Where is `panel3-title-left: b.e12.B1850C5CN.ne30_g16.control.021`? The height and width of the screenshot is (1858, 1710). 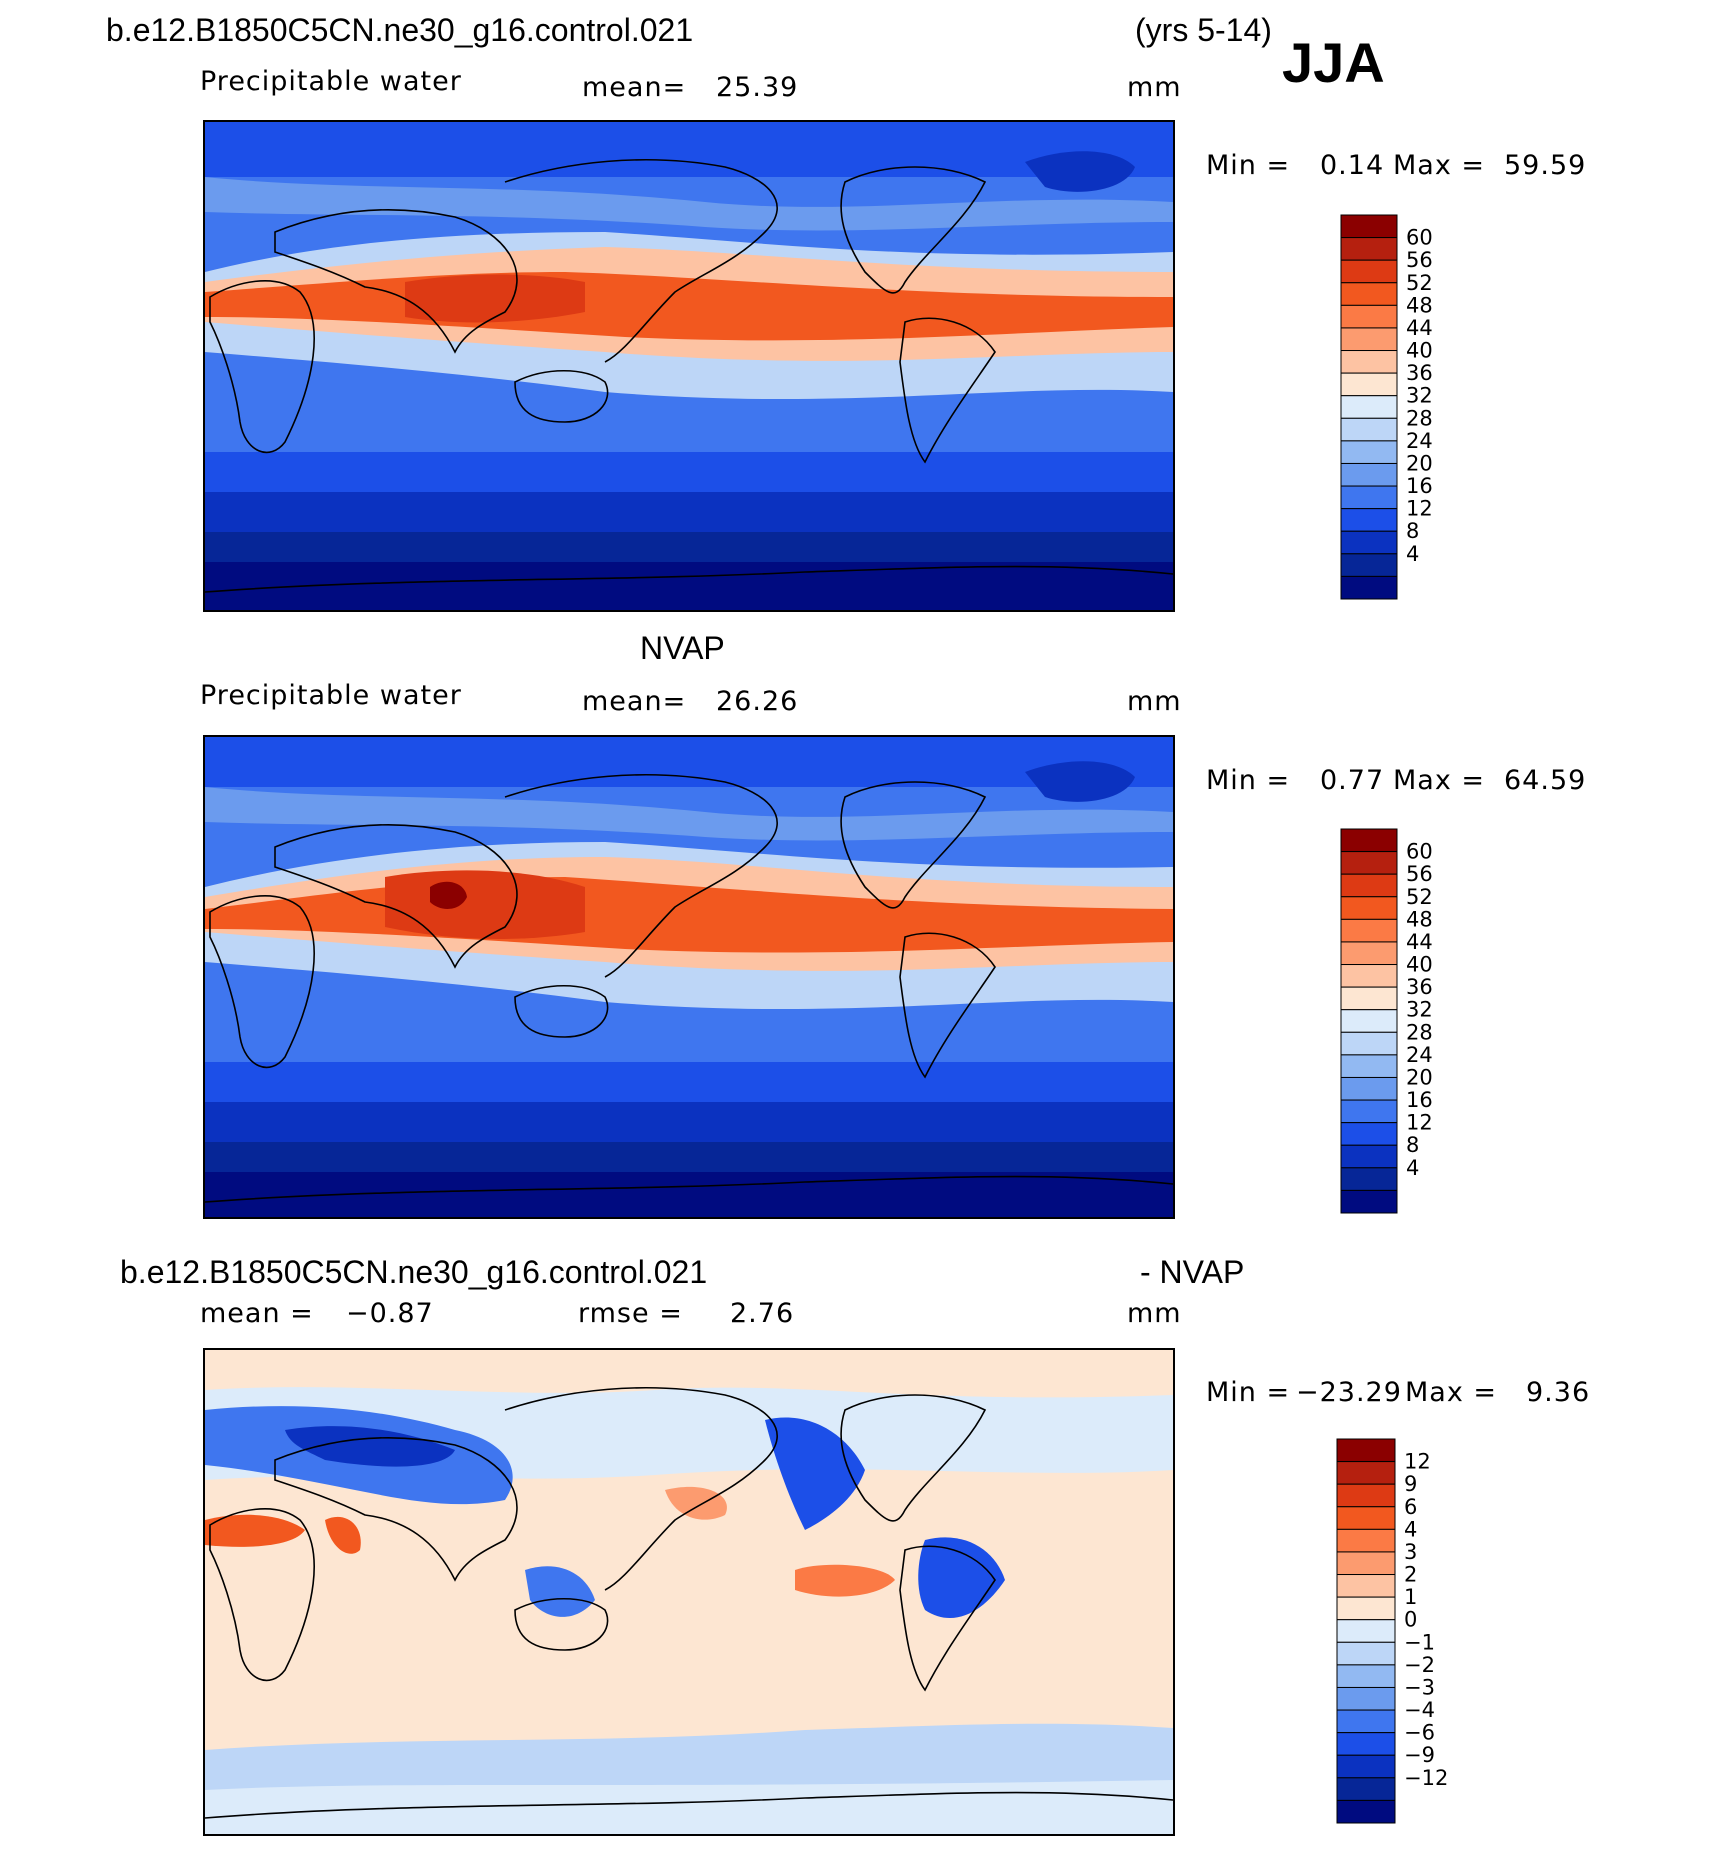 panel3-title-left: b.e12.B1850C5CN.ne30_g16.control.021 is located at coordinates (414, 1272).